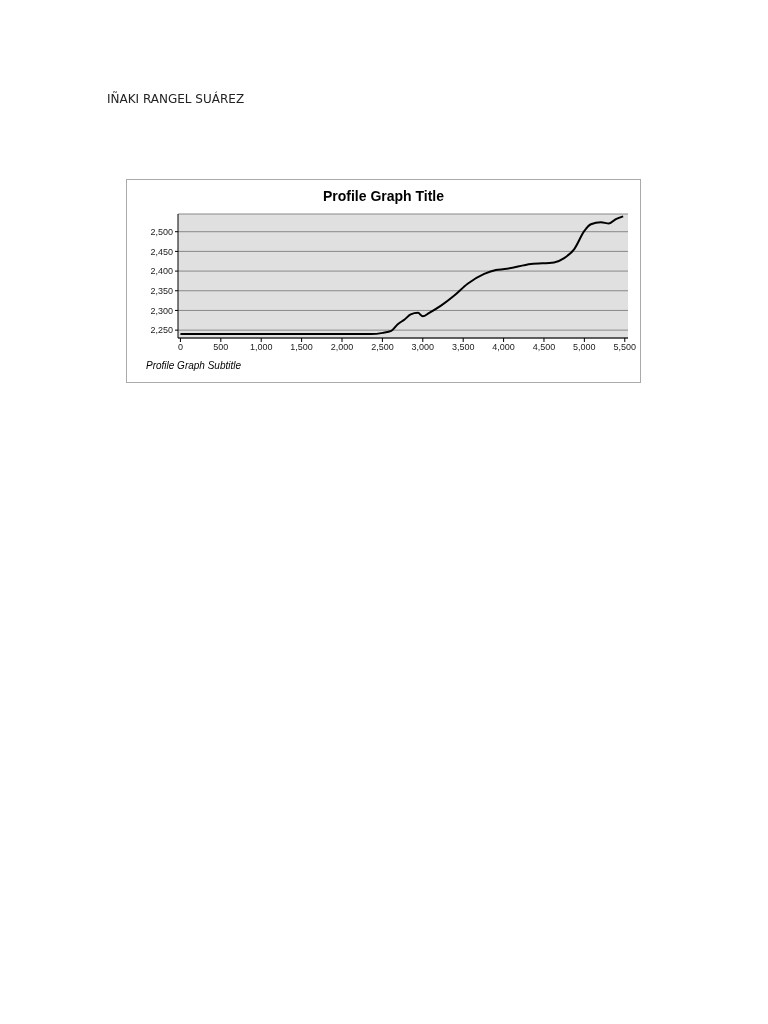 Image resolution: width=768 pixels, height=1024 pixels. Describe the element at coordinates (221, 347) in the screenshot. I see `x-tick-label: 500` at that location.